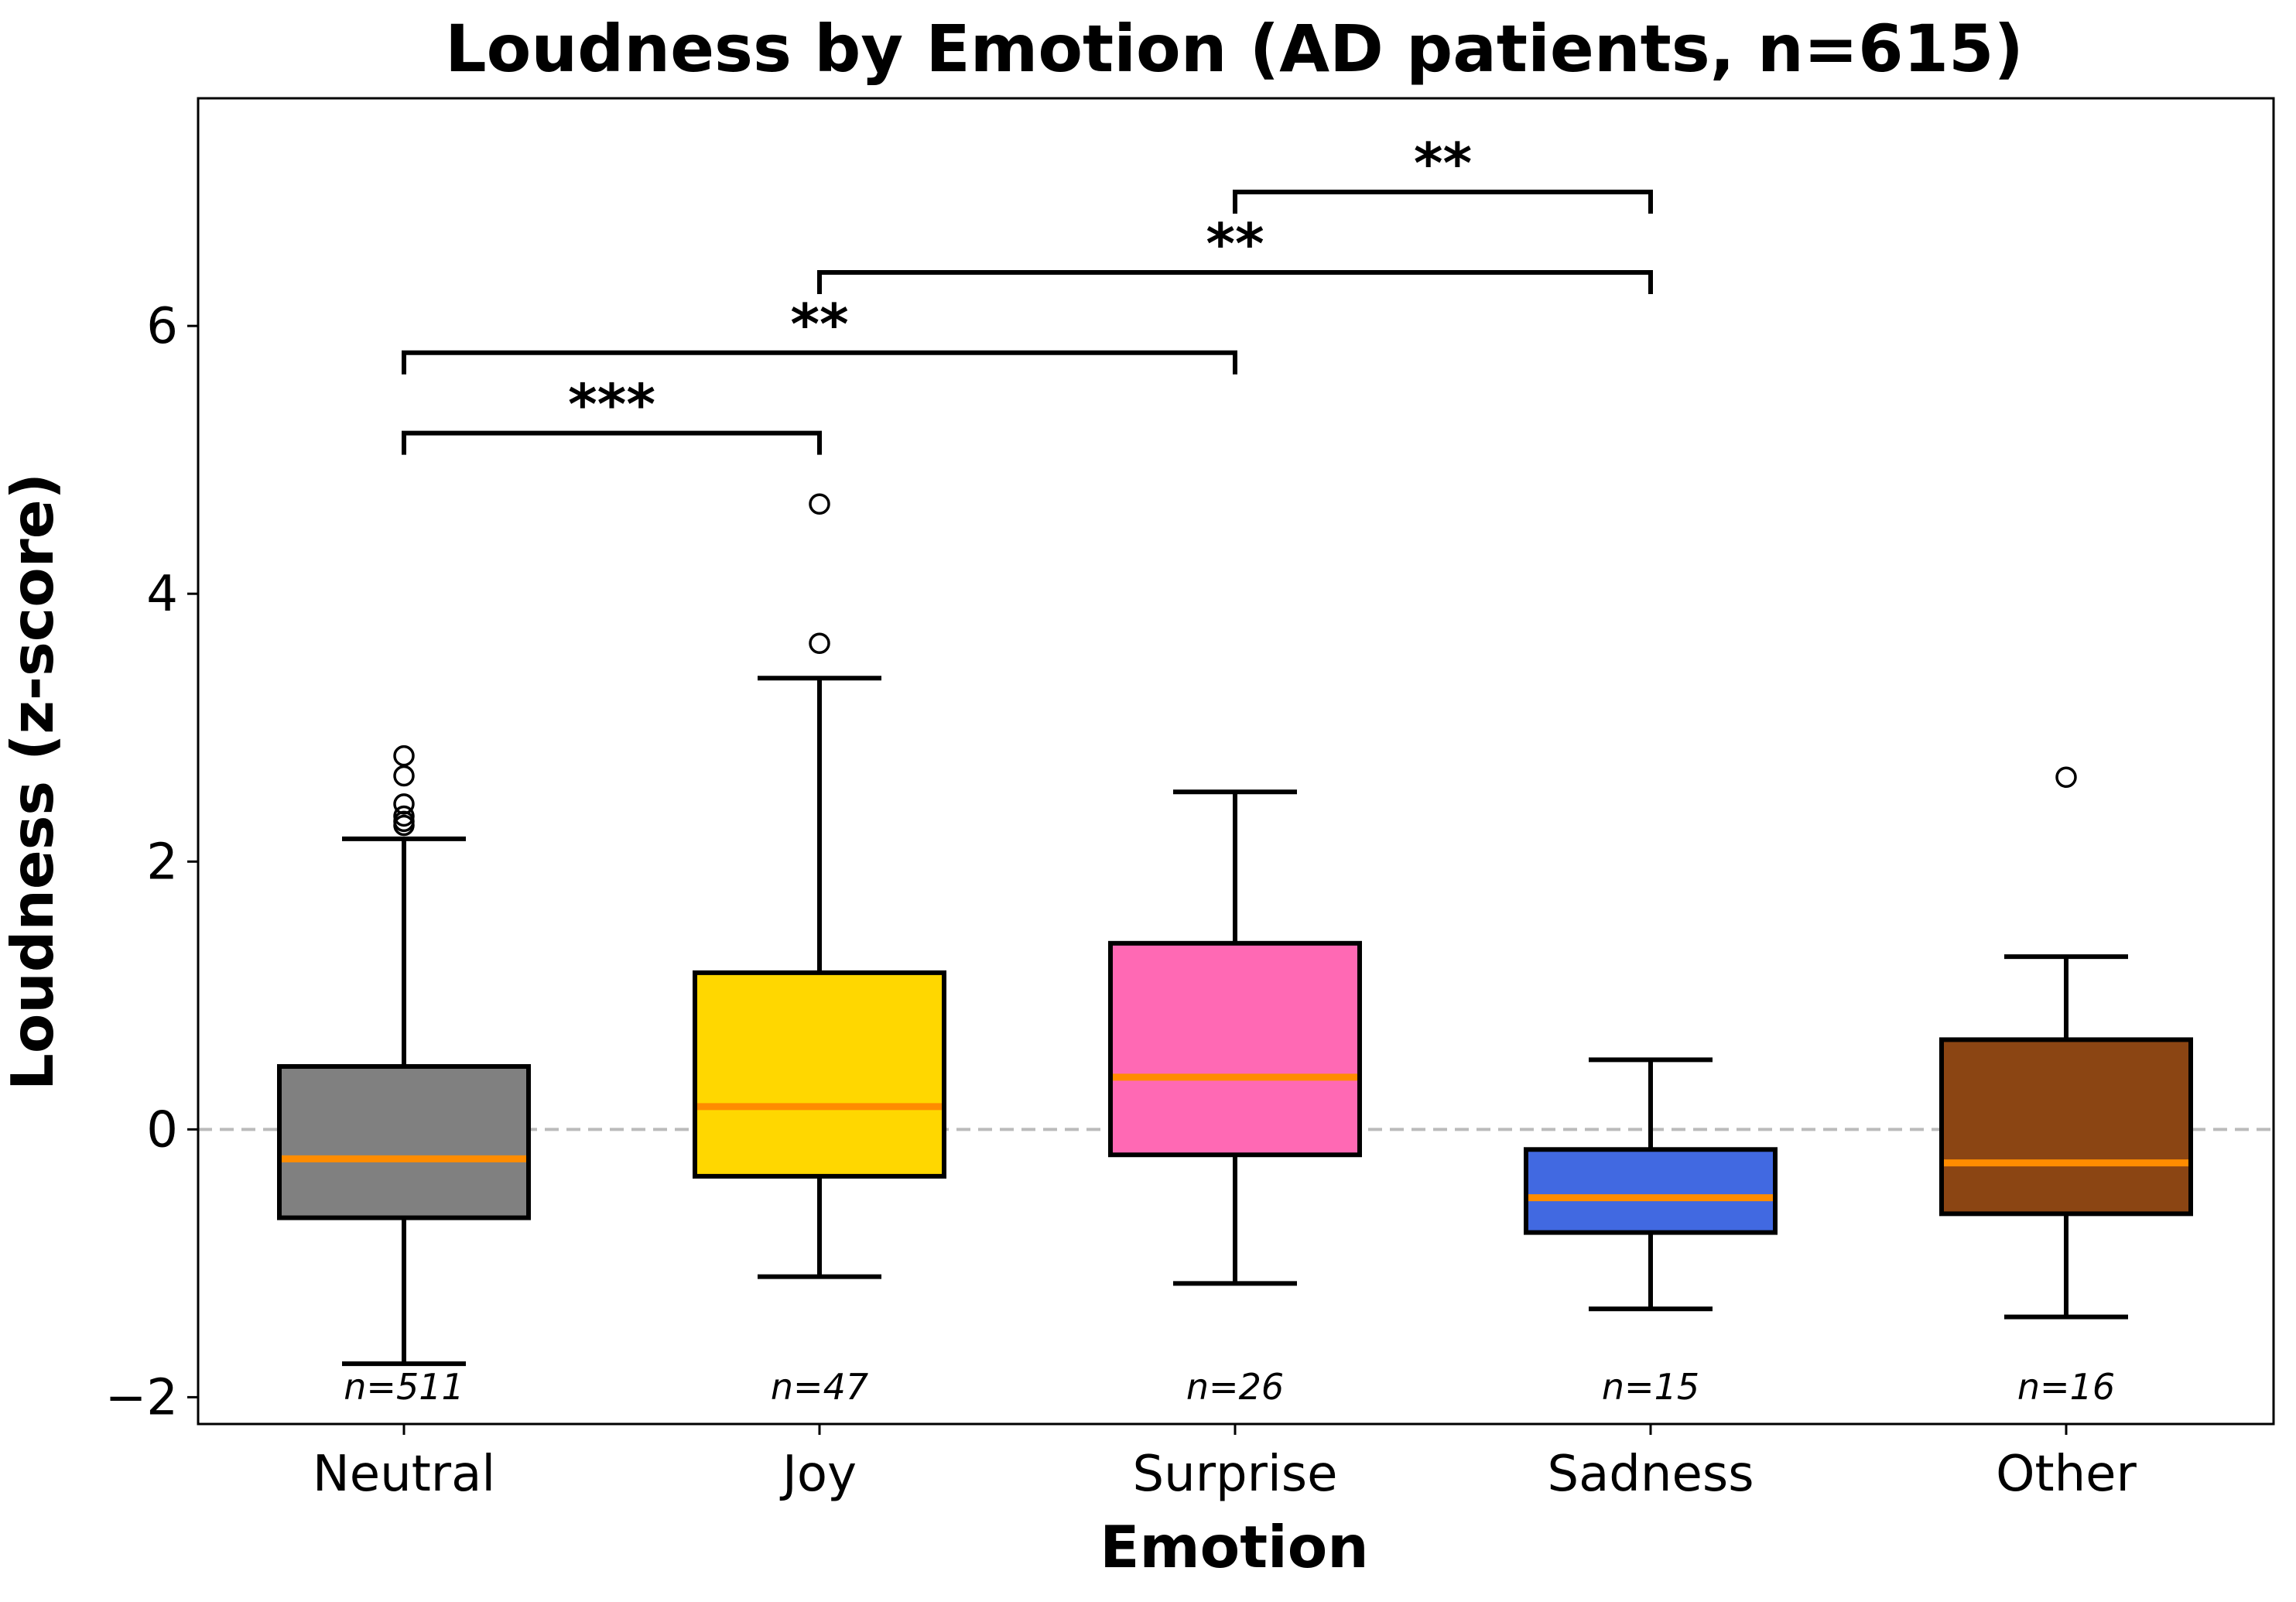 This screenshot has width=2296, height=1602. What do you see at coordinates (819, 1387) in the screenshot?
I see `sample-size-label: n=47` at bounding box center [819, 1387].